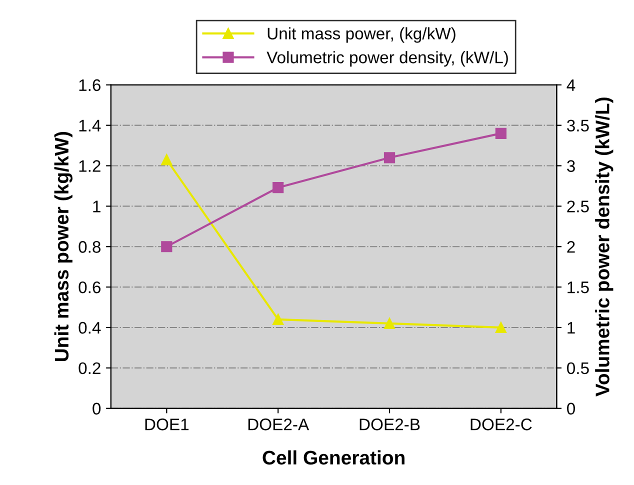 This screenshot has width=634, height=485. I want to click on y-tick-label: 1.2, so click(89, 166).